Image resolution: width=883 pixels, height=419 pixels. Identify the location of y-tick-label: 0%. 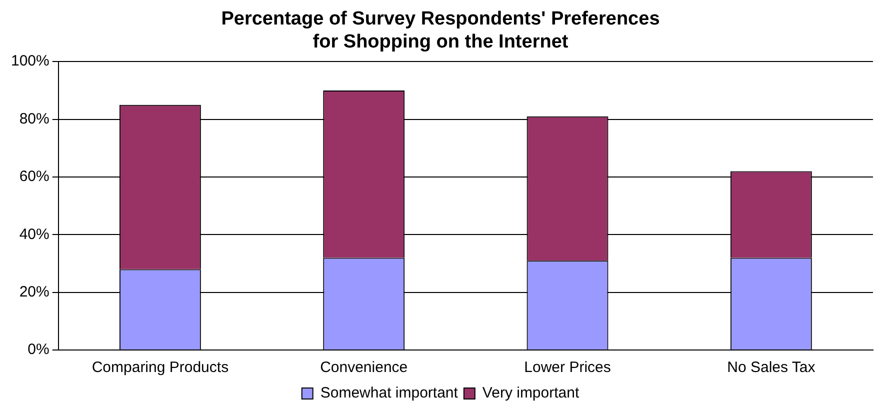
(39, 349).